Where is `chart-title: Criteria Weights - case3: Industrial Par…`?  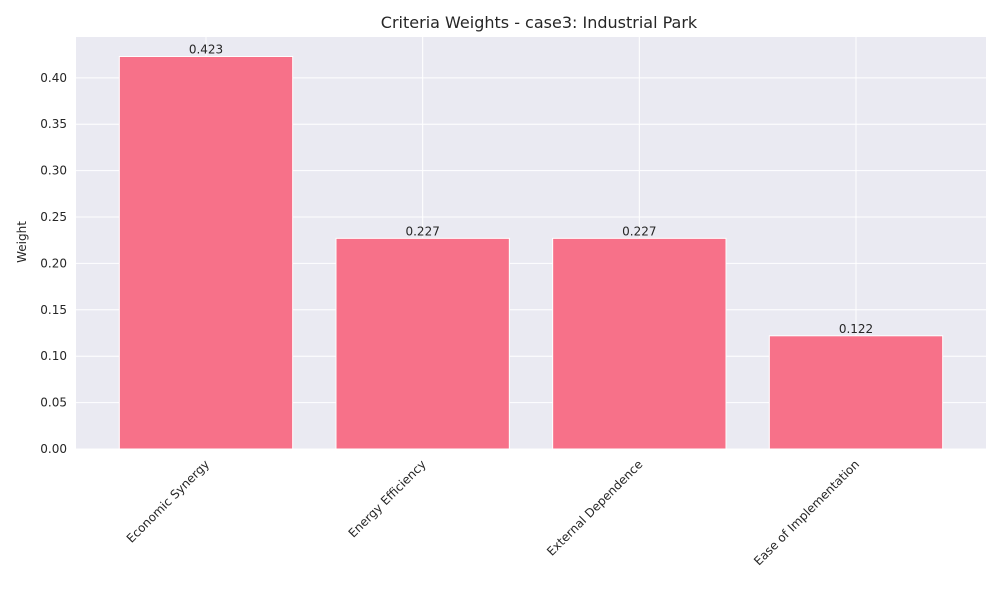 chart-title: Criteria Weights - case3: Industrial Par… is located at coordinates (539, 22).